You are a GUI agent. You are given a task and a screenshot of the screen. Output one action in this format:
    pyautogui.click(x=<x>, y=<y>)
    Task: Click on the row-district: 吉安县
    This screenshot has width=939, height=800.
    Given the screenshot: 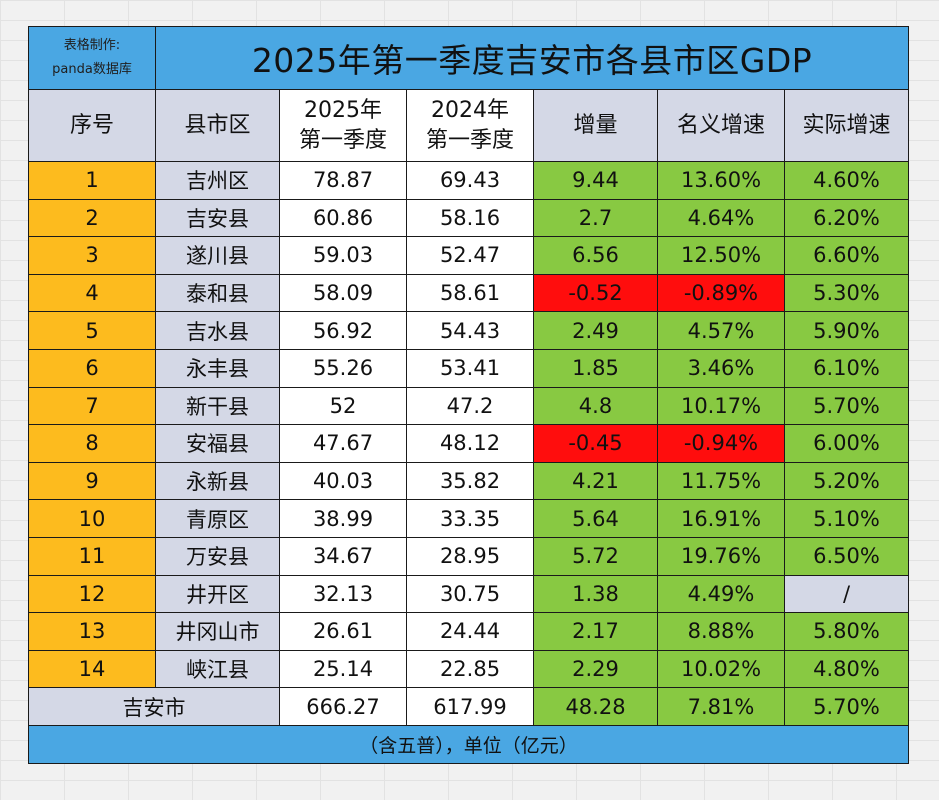 What is the action you would take?
    pyautogui.click(x=217, y=218)
    